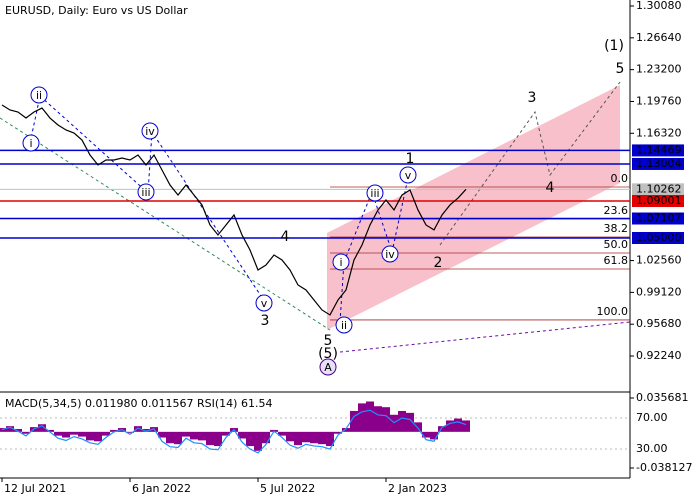 The image size is (700, 500). What do you see at coordinates (659, 37) in the screenshot?
I see `y-tick-label: 1.26640` at bounding box center [659, 37].